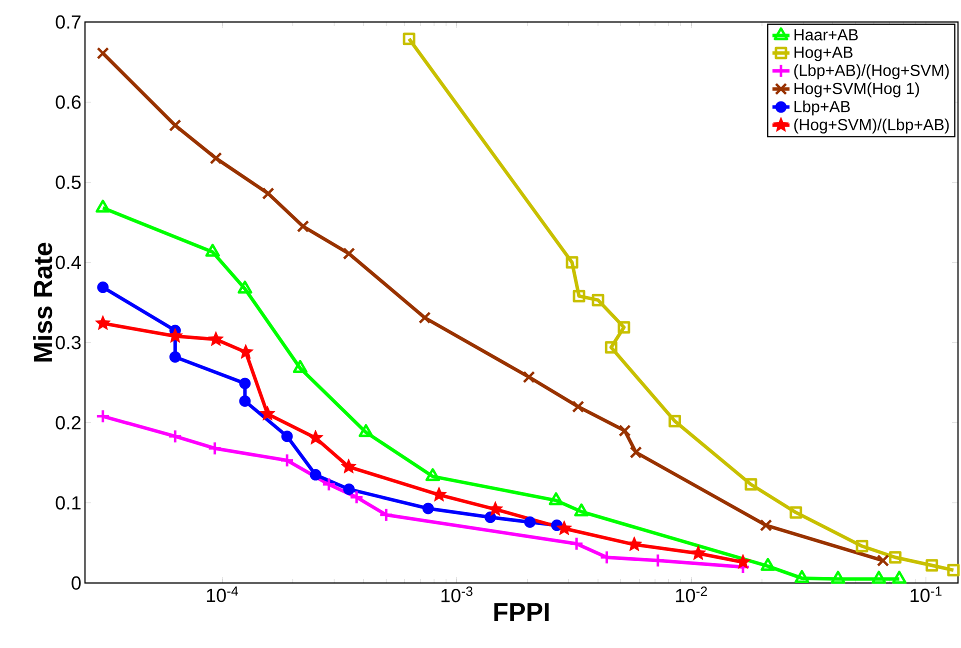 This screenshot has height=648, width=961. I want to click on x-tick-label: 10$^{-2}$, so click(691, 594).